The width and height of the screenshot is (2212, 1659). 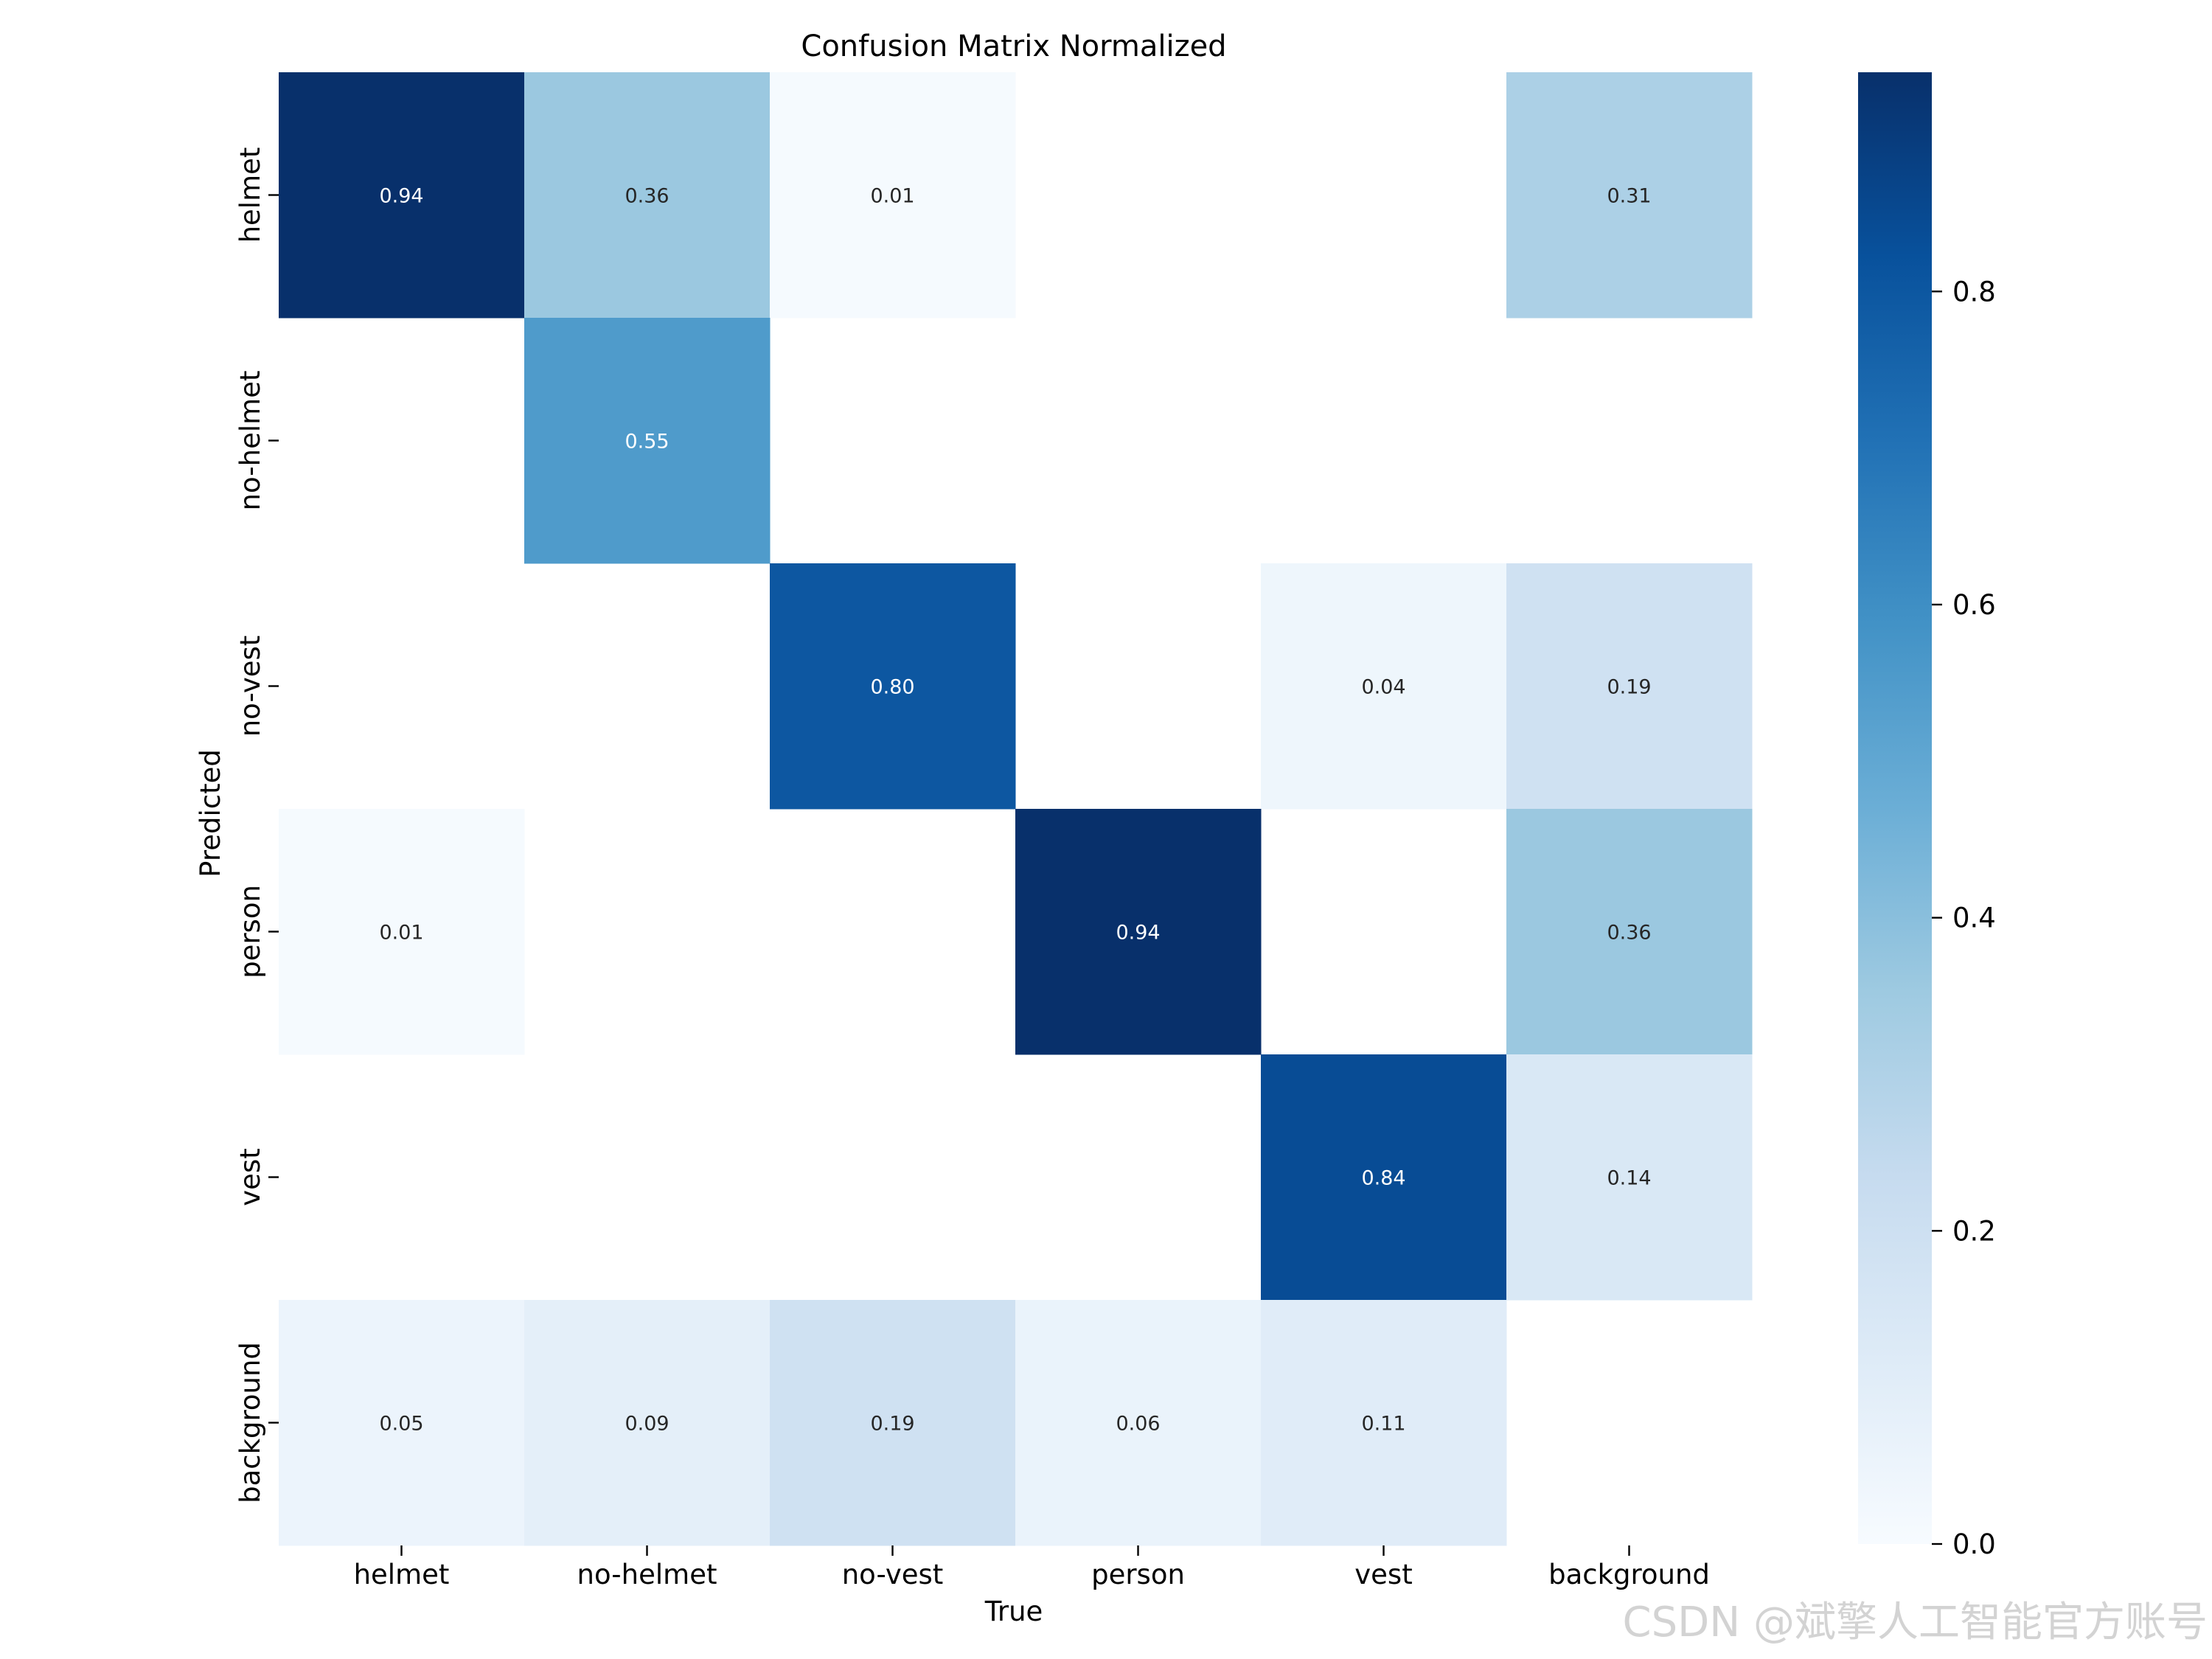 I want to click on y-tick-label: no-vest, so click(x=250, y=686).